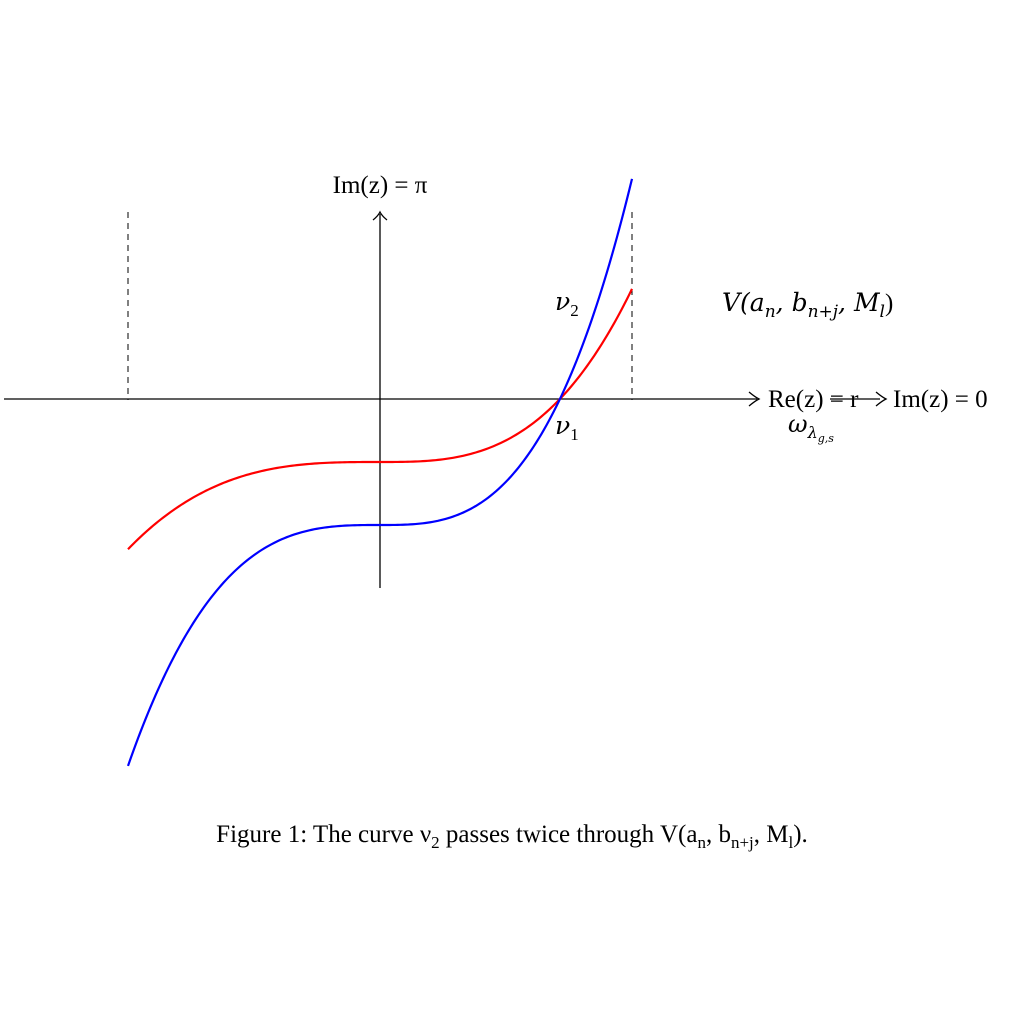  I want to click on nu2-label: ν2, so click(567, 303).